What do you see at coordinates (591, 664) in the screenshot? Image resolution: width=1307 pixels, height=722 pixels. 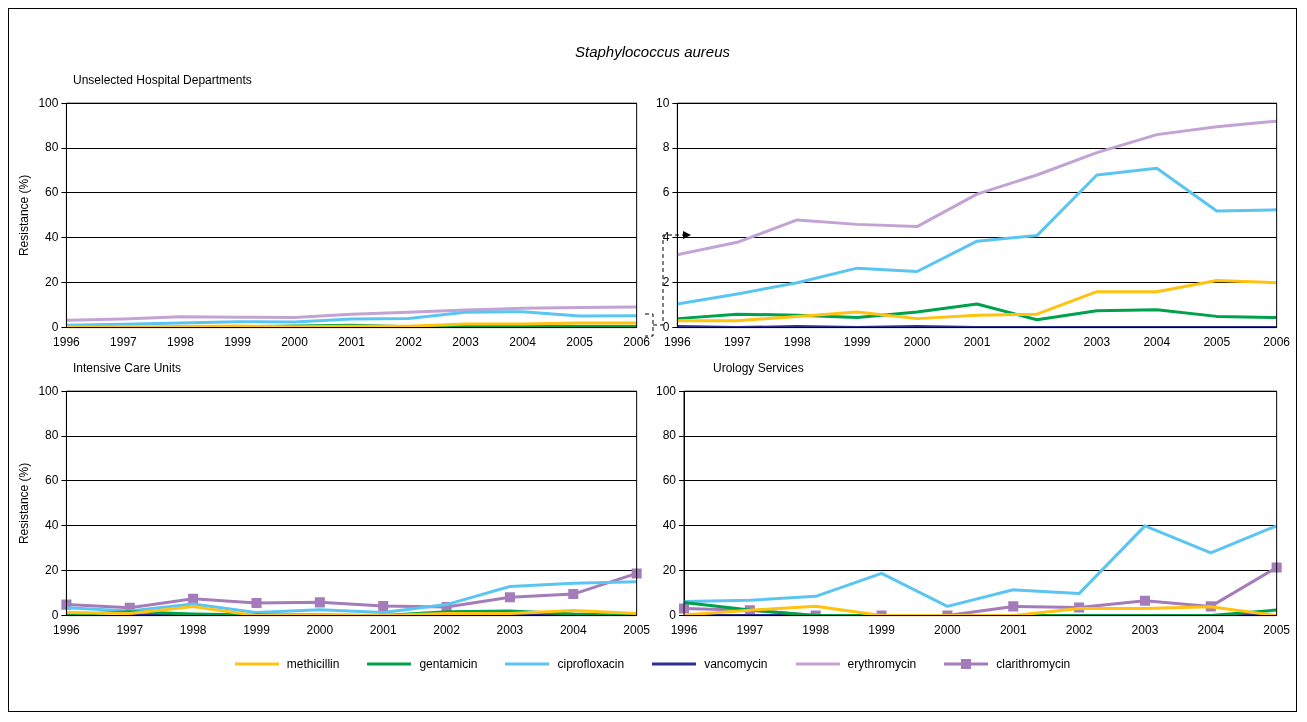 I see `legend-label: ciprofloxacin` at bounding box center [591, 664].